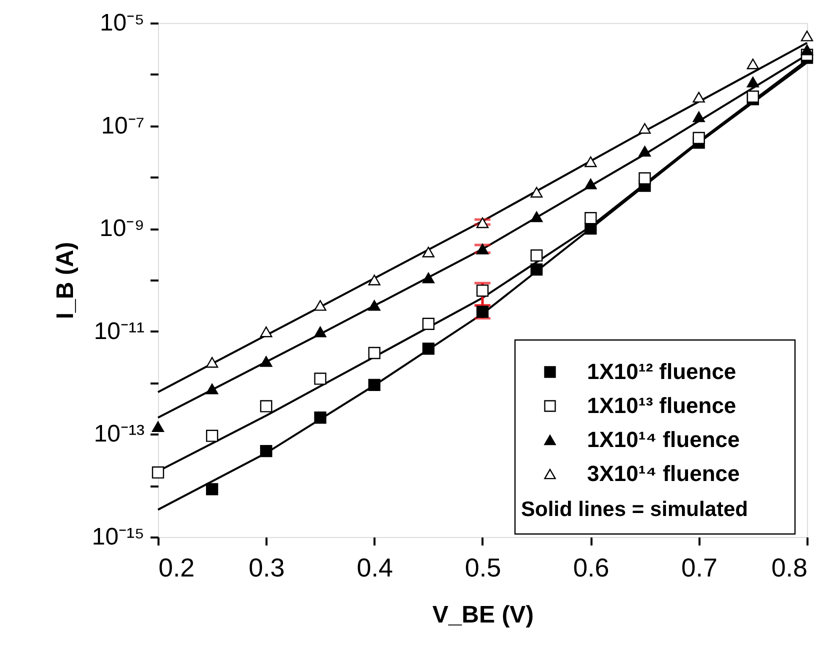 The height and width of the screenshot is (651, 830). I want to click on x-tick-label: 0.4, so click(374, 567).